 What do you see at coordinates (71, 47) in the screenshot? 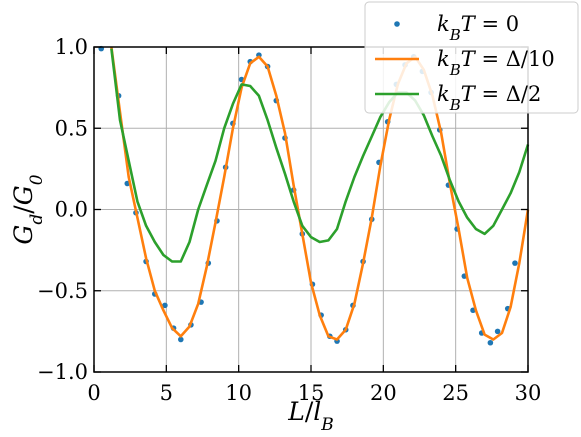
I see `y-tick-label: 1.0` at bounding box center [71, 47].